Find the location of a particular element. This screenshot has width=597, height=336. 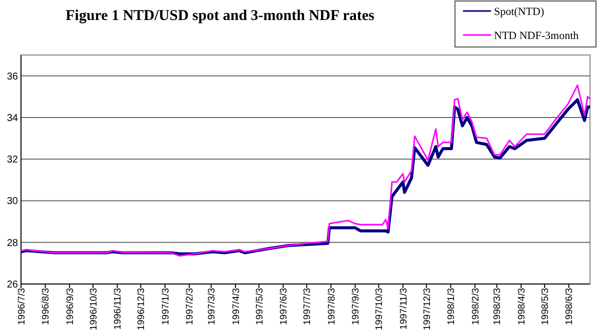

x-tick-label: 1996/11/3 is located at coordinates (118, 309).